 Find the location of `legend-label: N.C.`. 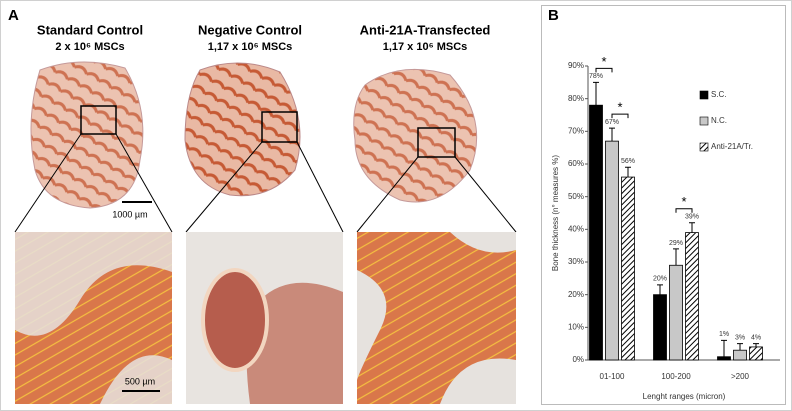

legend-label: N.C. is located at coordinates (719, 120).